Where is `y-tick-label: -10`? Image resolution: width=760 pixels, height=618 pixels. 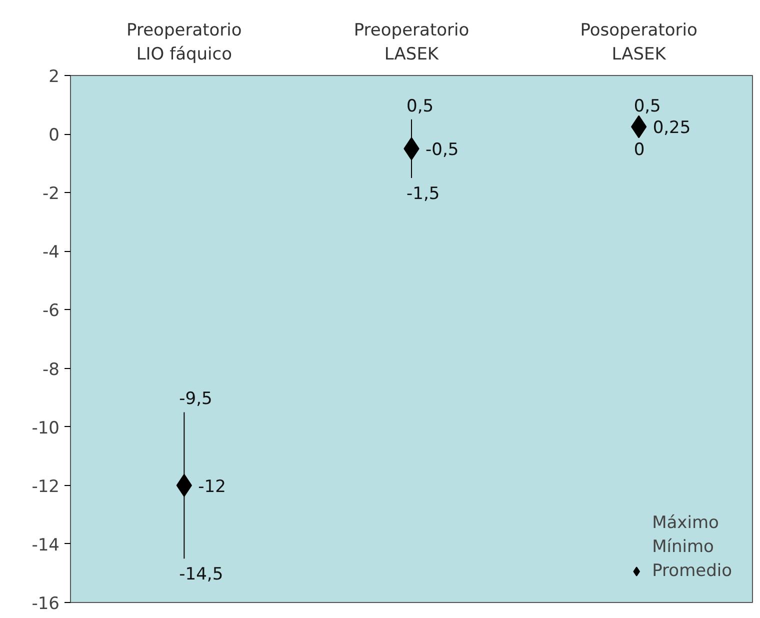 y-tick-label: -10 is located at coordinates (46, 428).